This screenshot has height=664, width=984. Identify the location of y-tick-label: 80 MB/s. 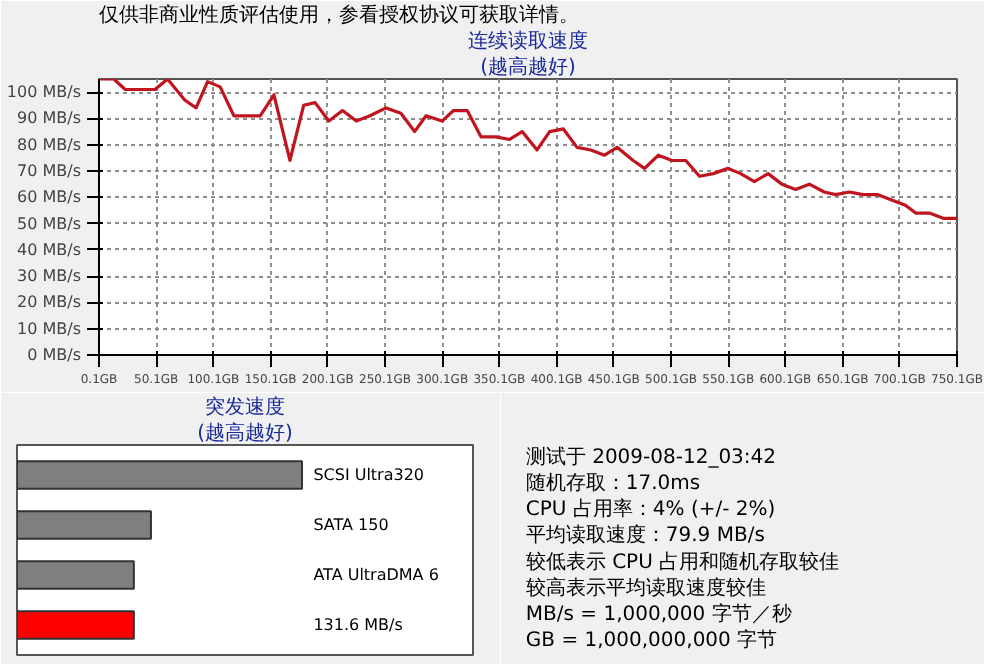
(49, 144).